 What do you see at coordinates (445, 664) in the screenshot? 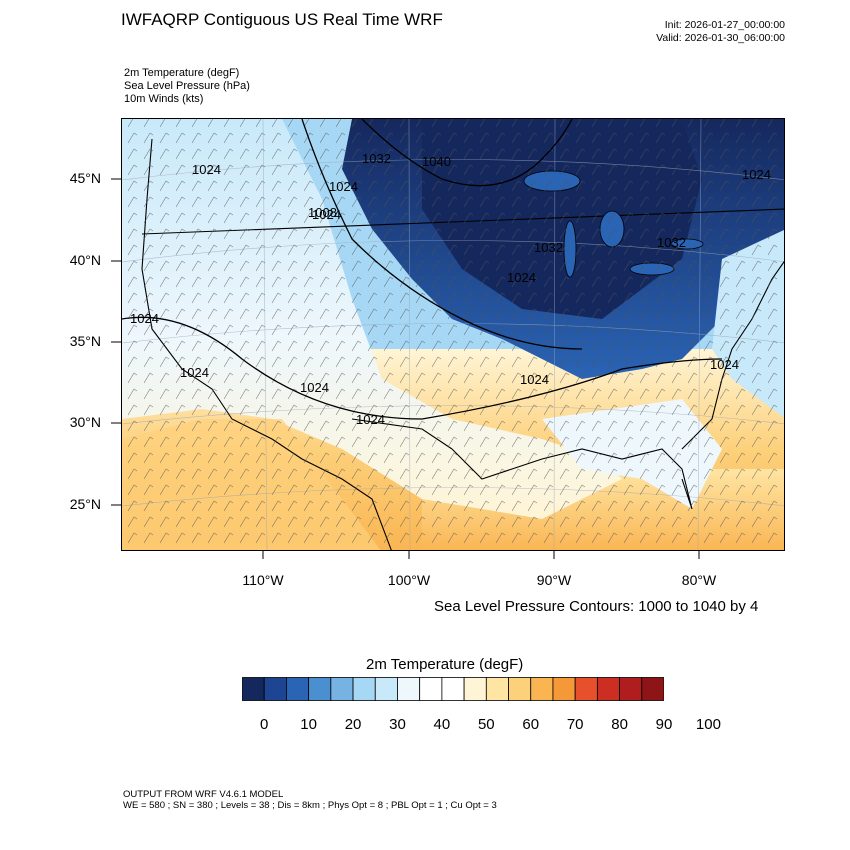
I see `colorbar-title: 2m Temperature (degF)` at bounding box center [445, 664].